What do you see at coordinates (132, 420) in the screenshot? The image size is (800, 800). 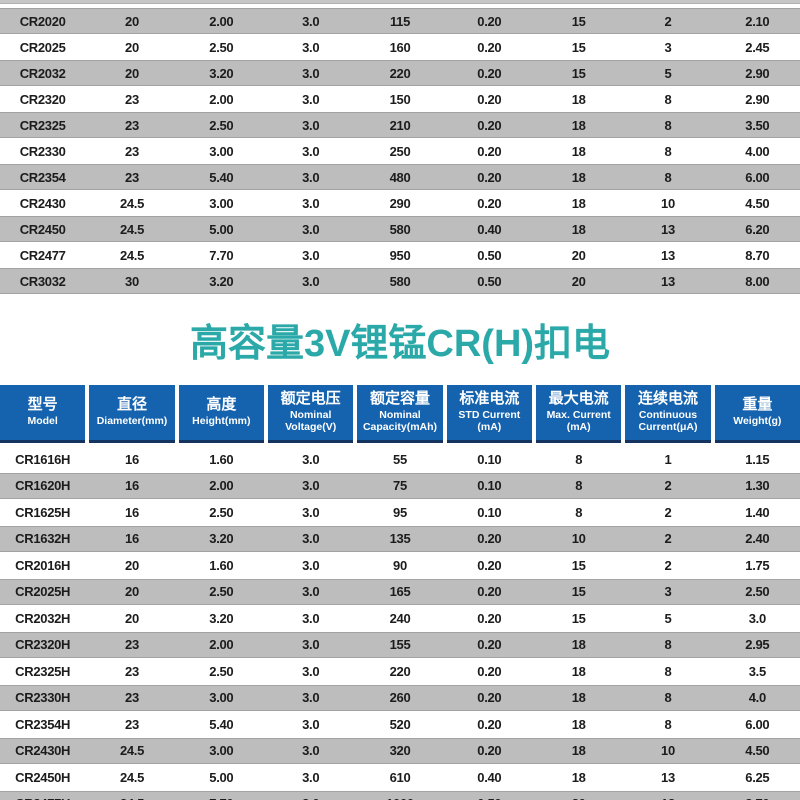 I see `header-label-en: Diameter(mm)` at bounding box center [132, 420].